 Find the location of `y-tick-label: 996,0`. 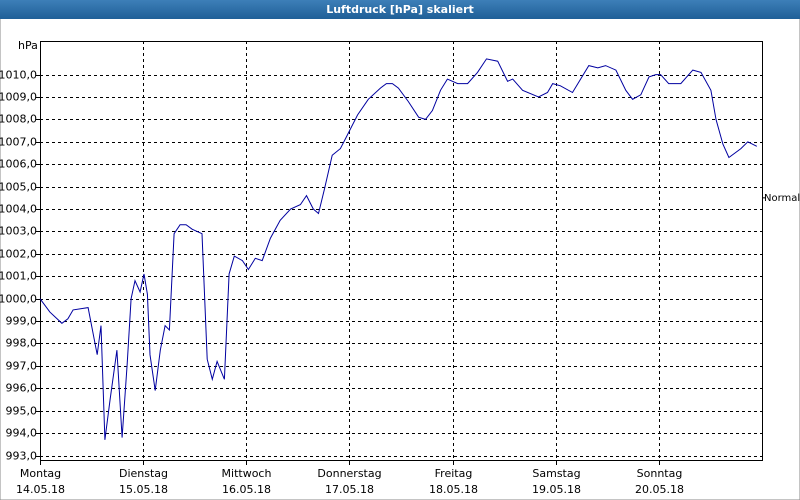

y-tick-label: 996,0 is located at coordinates (22, 388).